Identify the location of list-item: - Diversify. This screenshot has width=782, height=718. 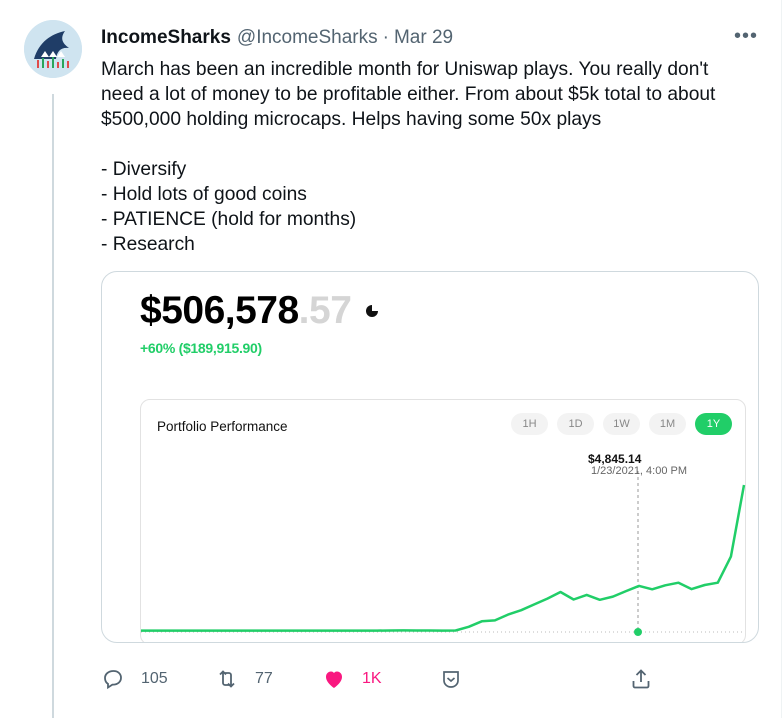
(144, 169).